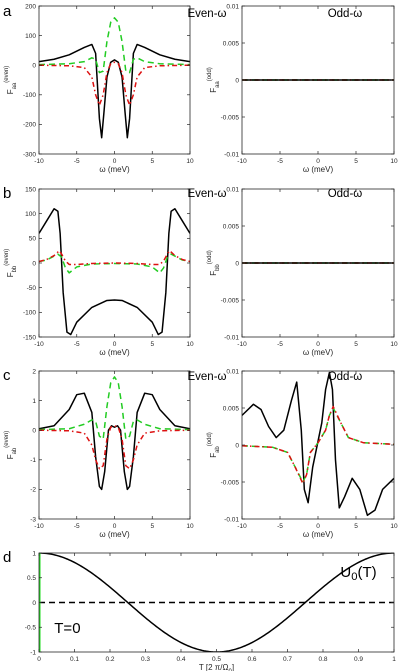 This screenshot has height=671, width=415. I want to click on y-tick-label: 200, so click(30, 6).